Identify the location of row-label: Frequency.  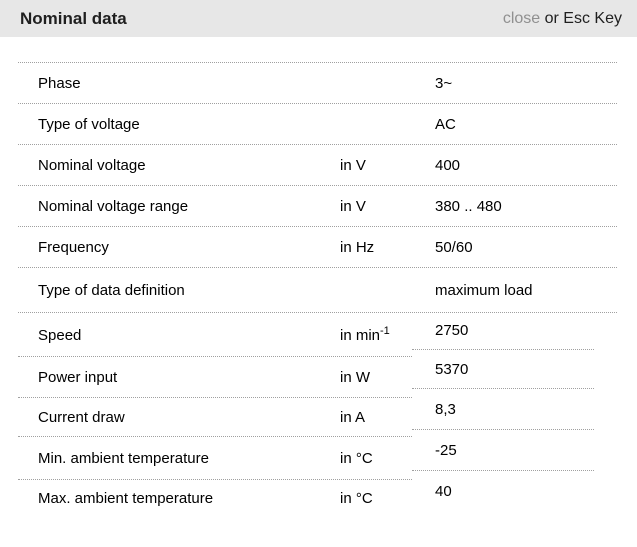
(73, 247).